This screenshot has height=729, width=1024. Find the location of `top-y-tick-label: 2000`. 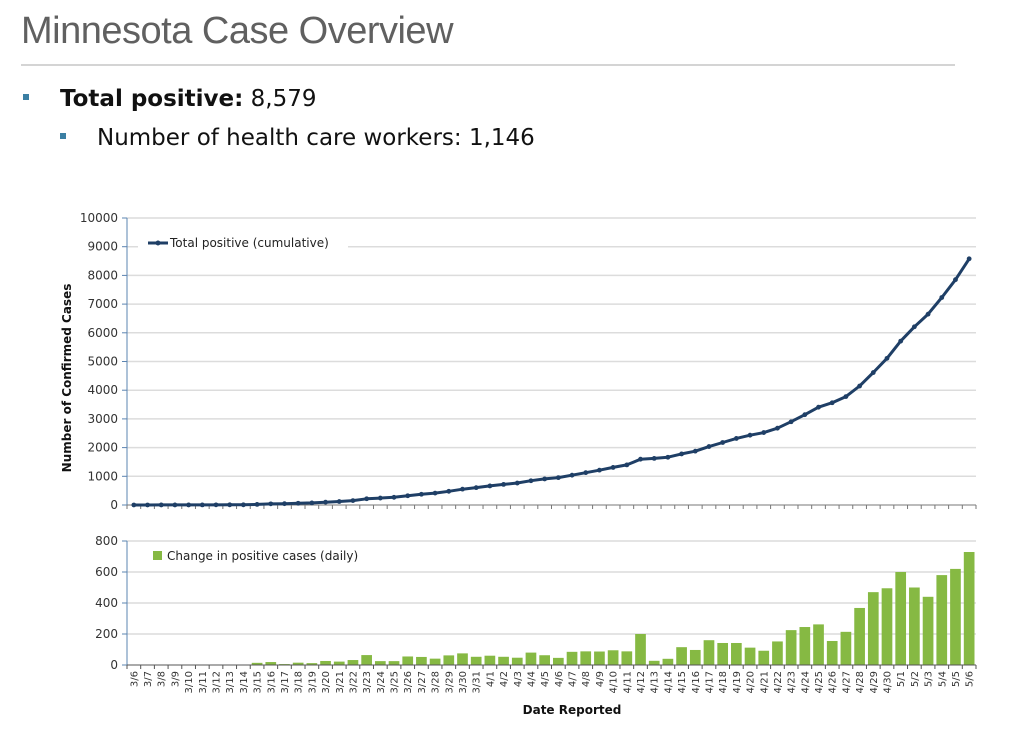

top-y-tick-label: 2000 is located at coordinates (102, 448).